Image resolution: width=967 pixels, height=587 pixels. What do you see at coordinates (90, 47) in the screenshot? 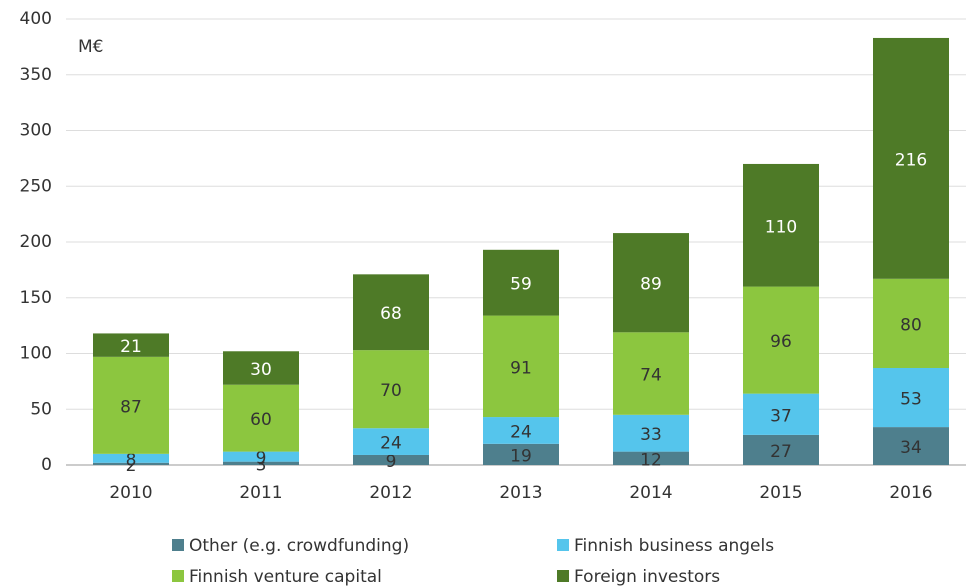
I see `unit-label: M€` at bounding box center [90, 47].